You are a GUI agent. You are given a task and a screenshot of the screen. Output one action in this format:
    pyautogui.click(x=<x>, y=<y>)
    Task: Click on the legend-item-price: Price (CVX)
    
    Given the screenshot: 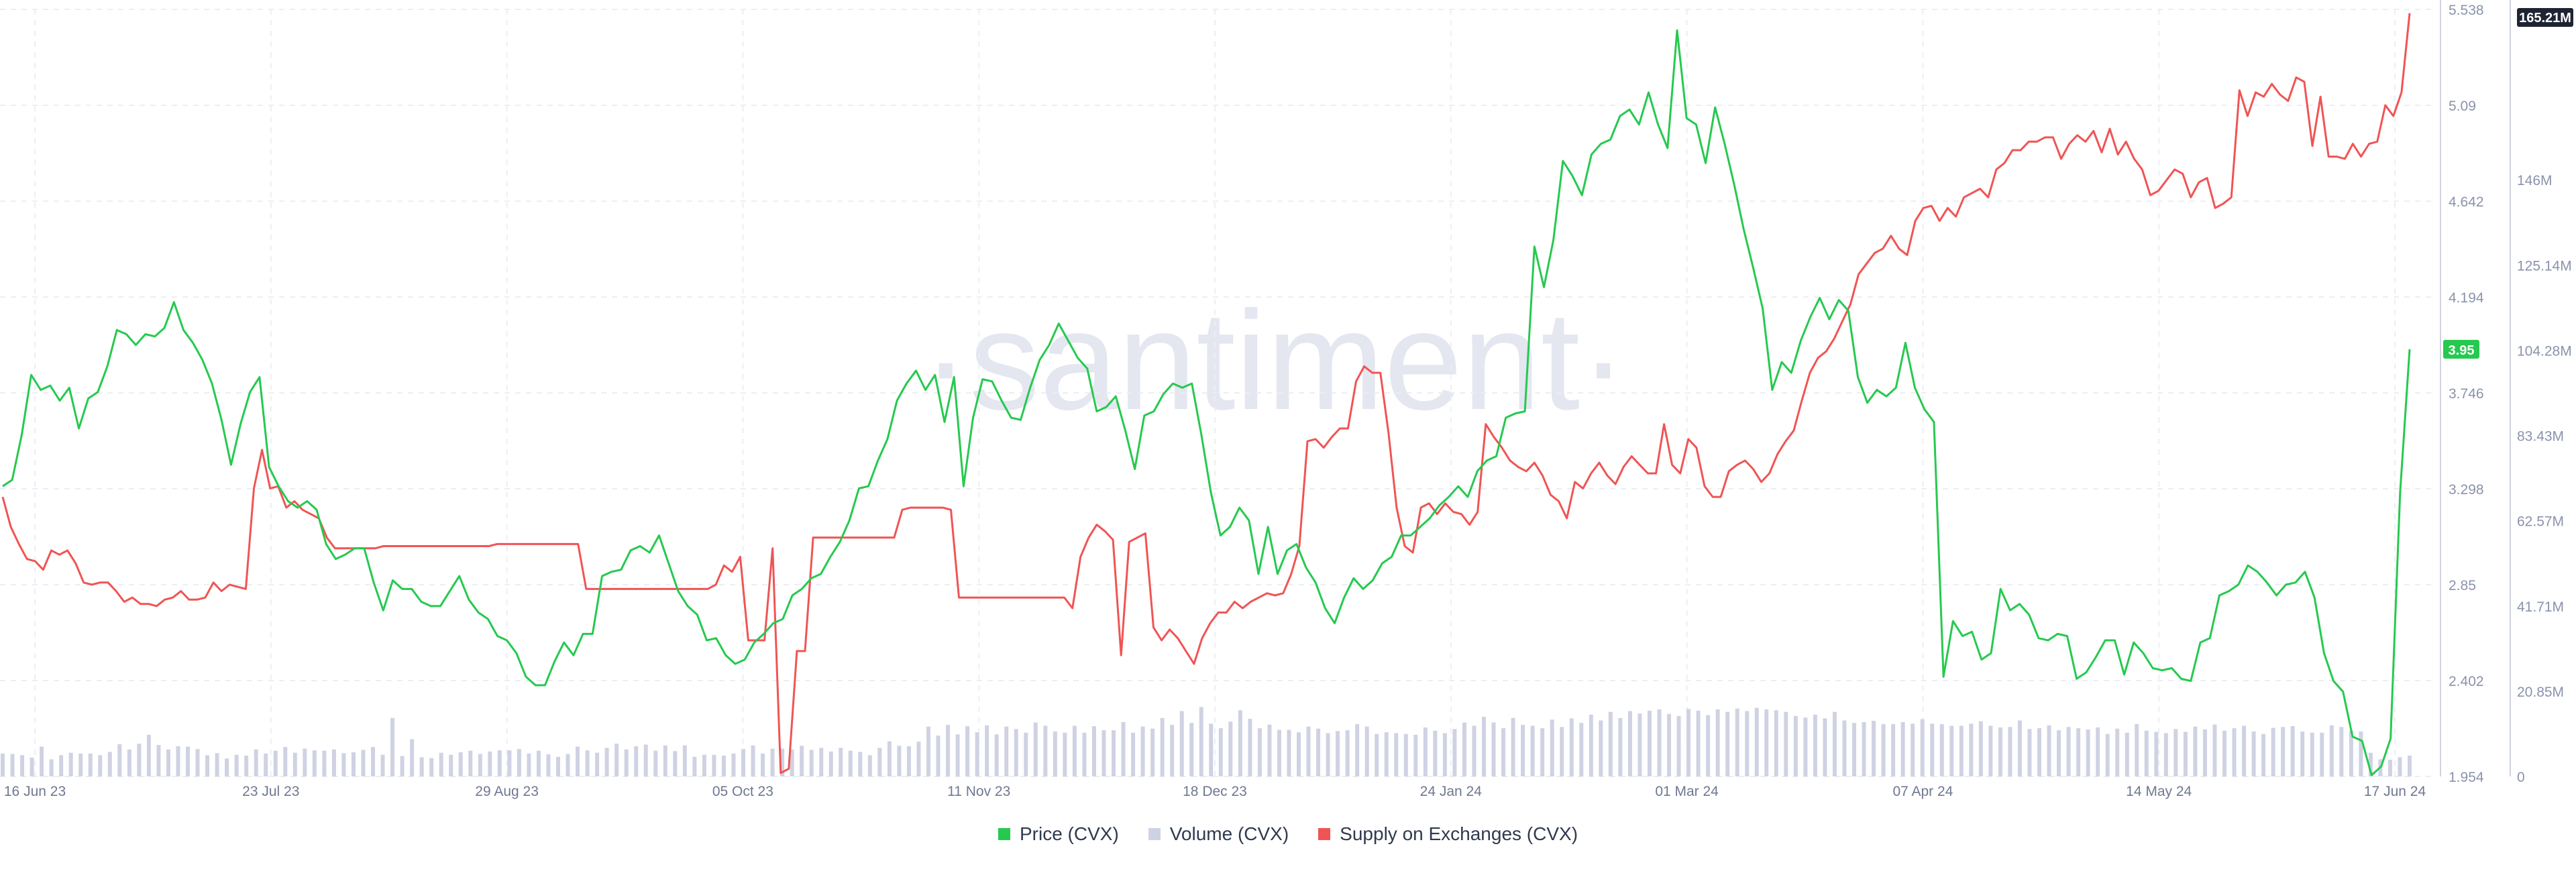 What is the action you would take?
    pyautogui.click(x=1058, y=834)
    